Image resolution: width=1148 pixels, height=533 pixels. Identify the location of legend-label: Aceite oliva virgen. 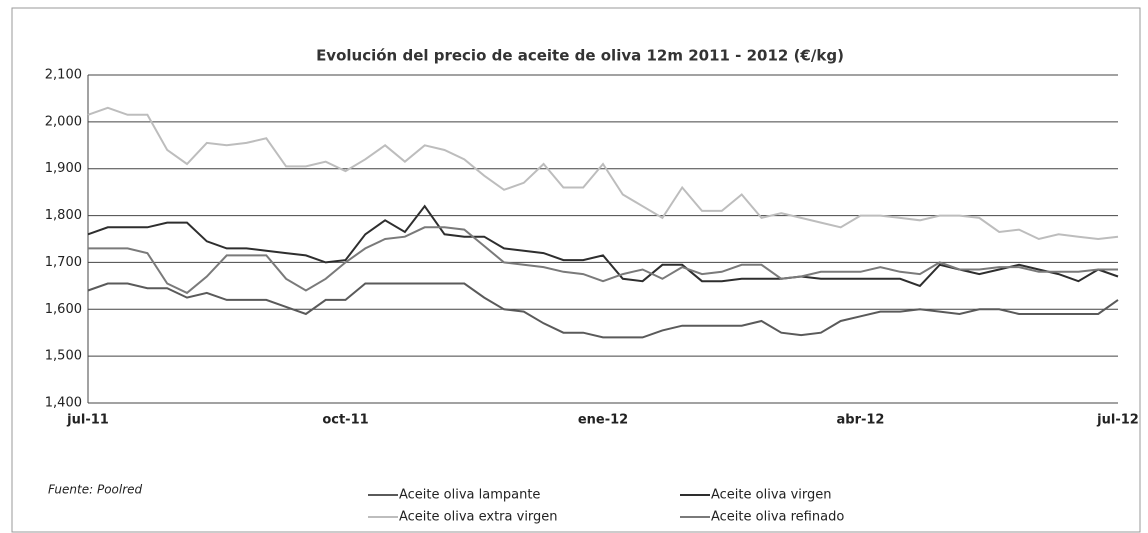
(771, 495).